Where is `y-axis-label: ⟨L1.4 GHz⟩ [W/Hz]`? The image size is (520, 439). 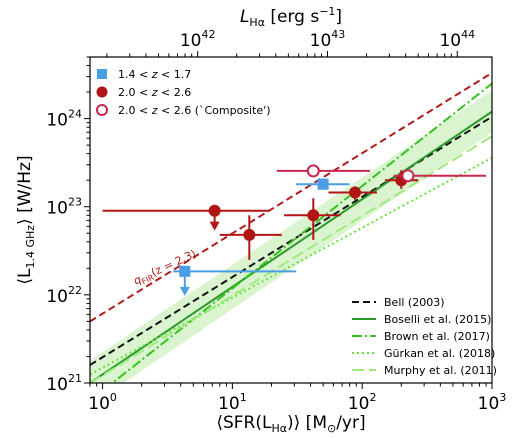
y-axis-label: ⟨L1.4 GHz⟩ [W/Hz] is located at coordinates (26, 219).